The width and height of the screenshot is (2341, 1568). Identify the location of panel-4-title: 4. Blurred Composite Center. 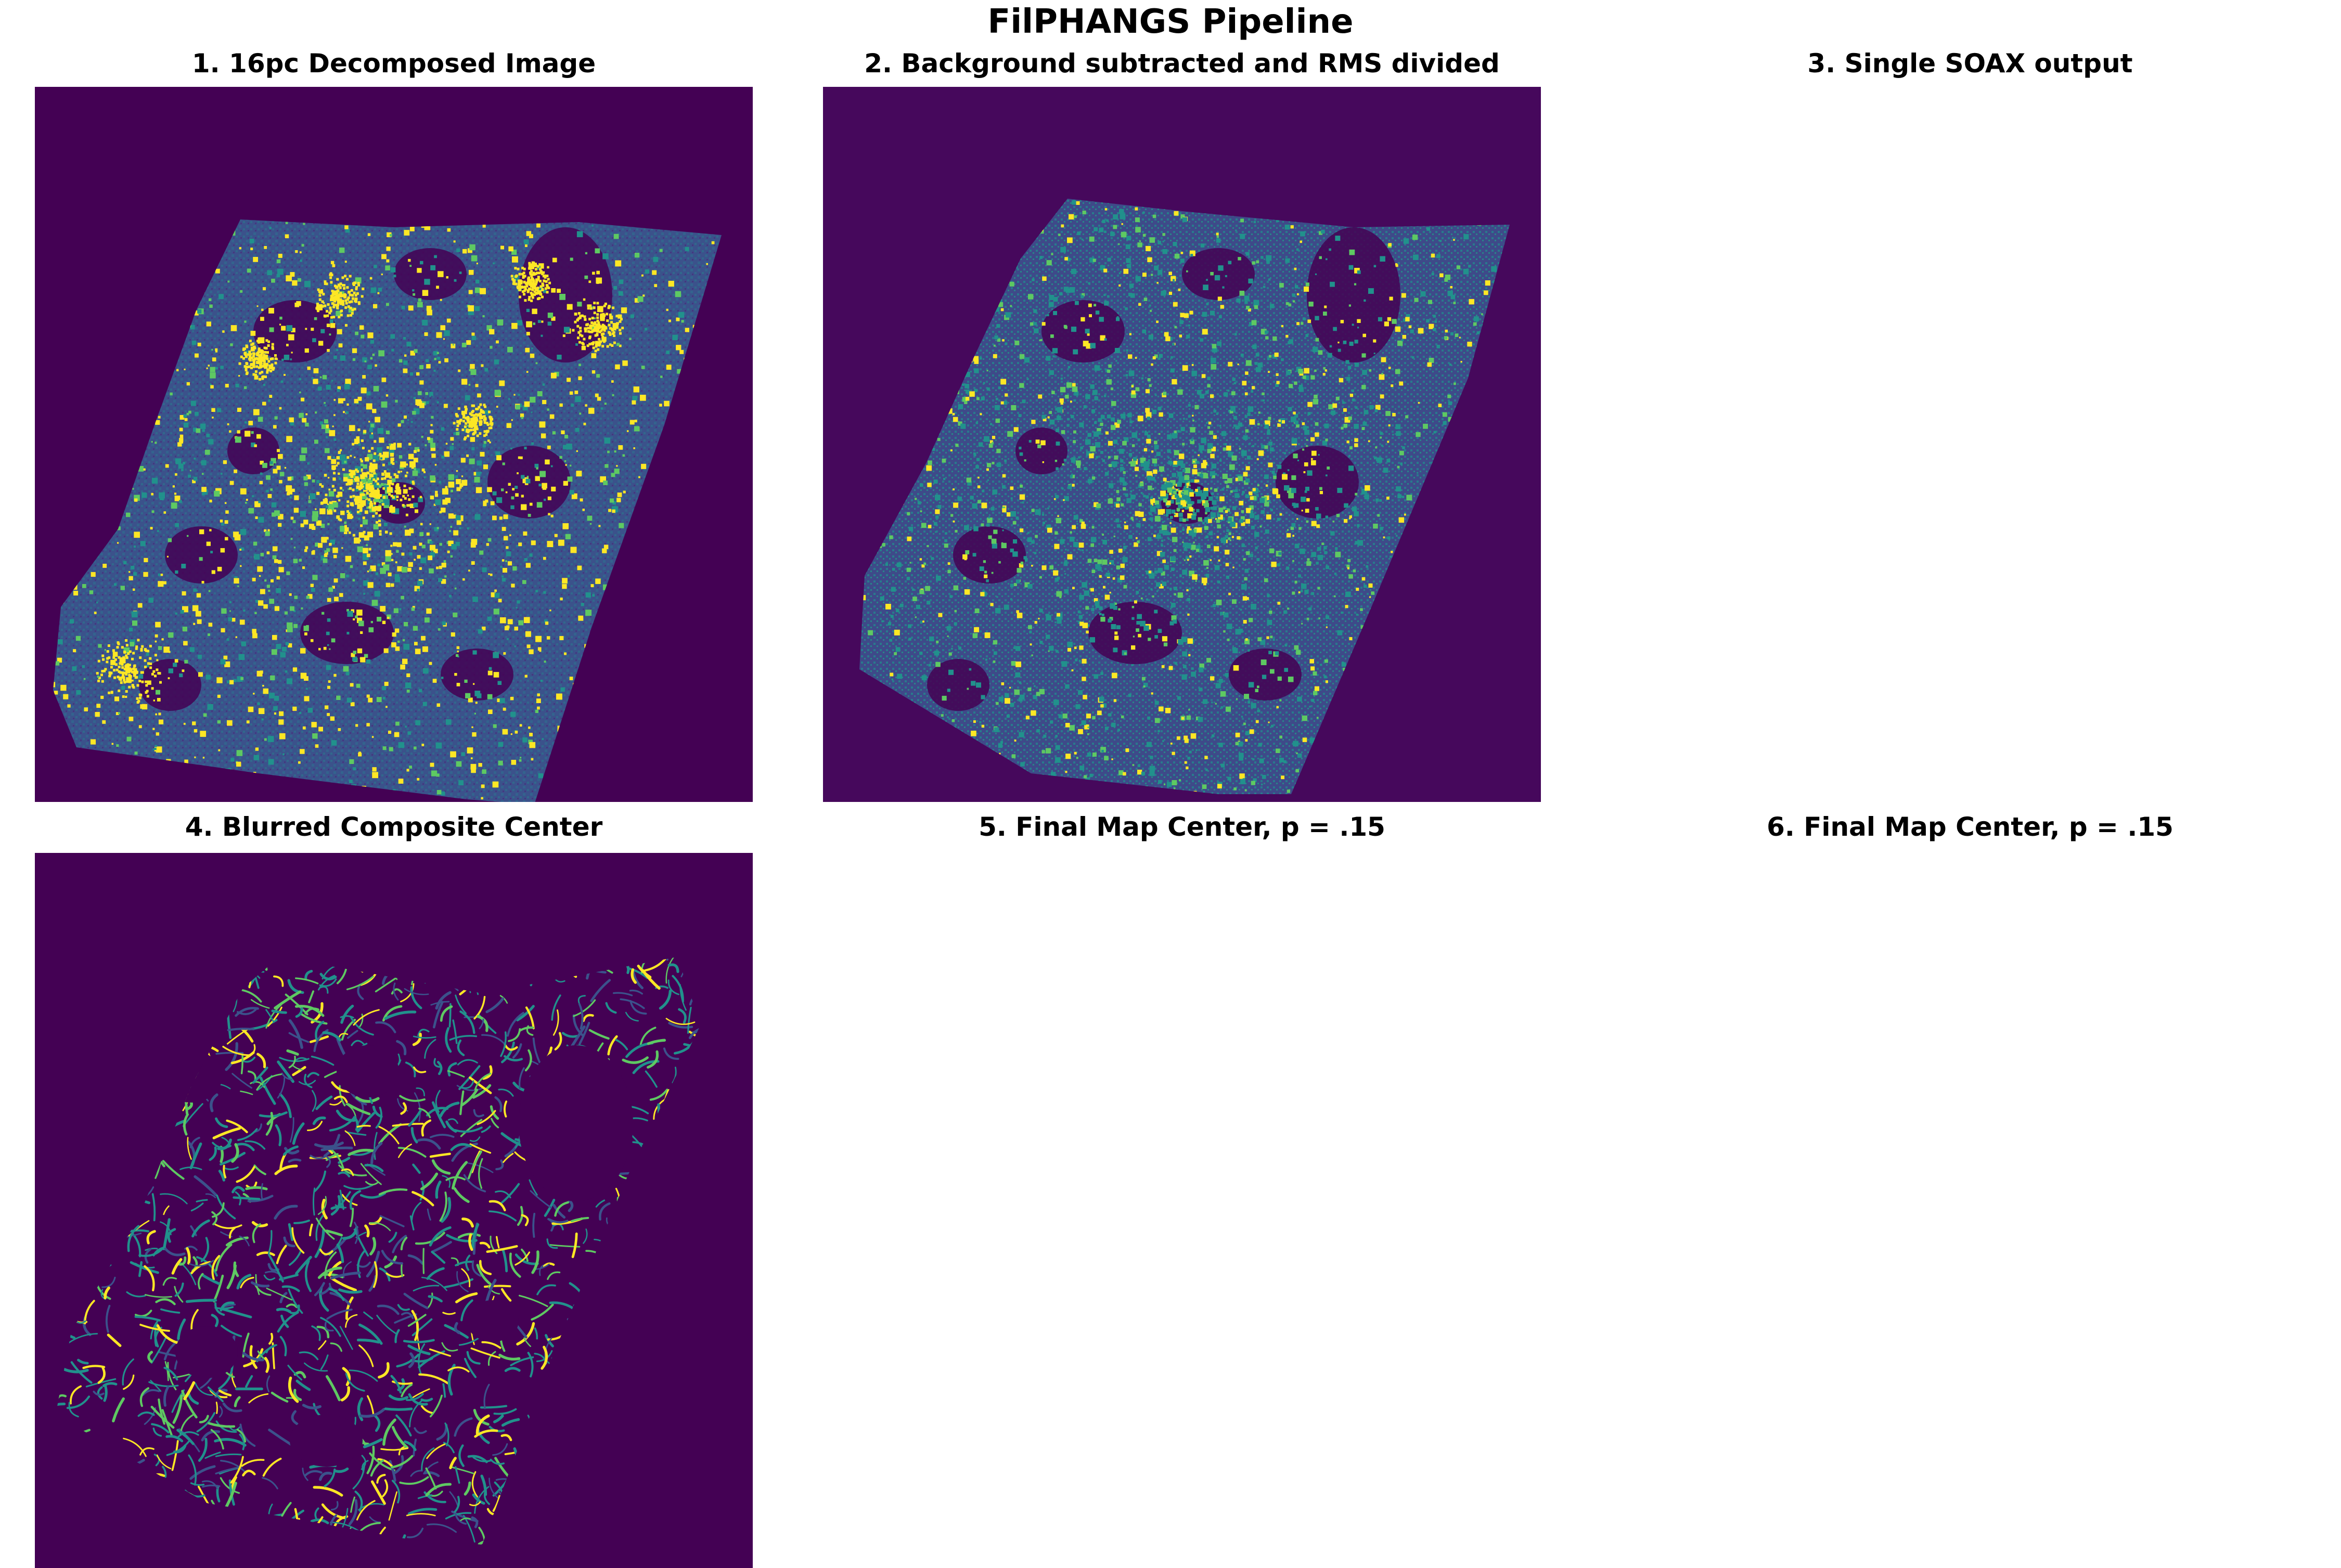
(394, 827).